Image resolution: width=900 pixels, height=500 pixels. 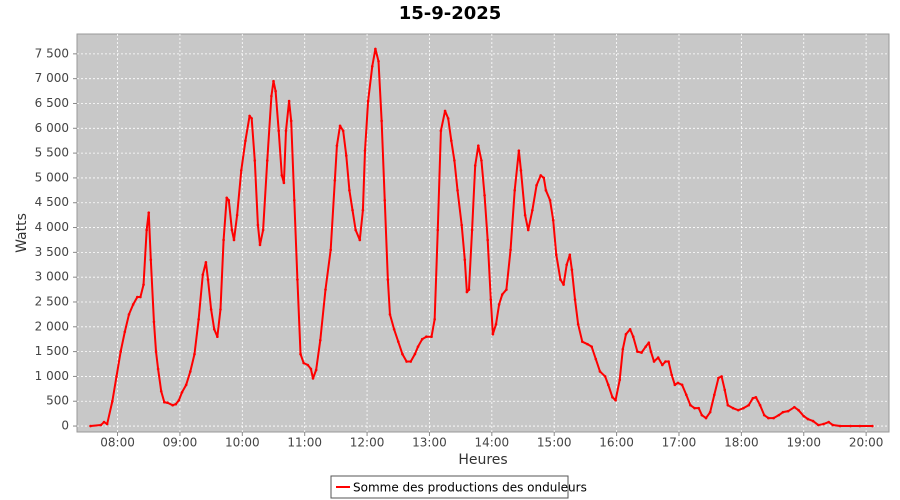 What do you see at coordinates (450, 13) in the screenshot?
I see `chart-title: 15-9-2025` at bounding box center [450, 13].